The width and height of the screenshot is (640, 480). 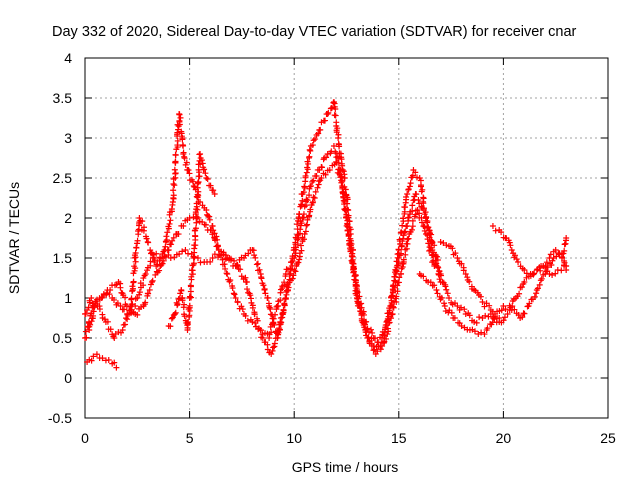 I want to click on x-tick-label: 10, so click(x=294, y=438).